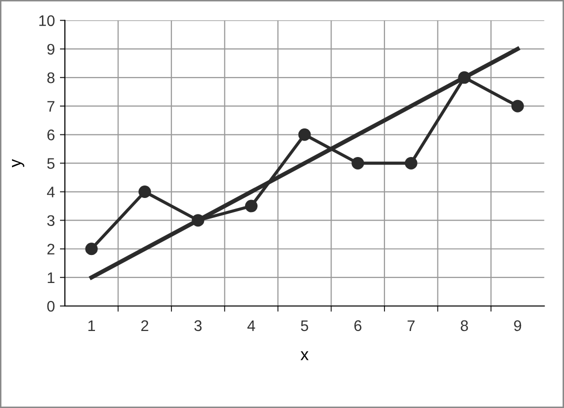 The image size is (564, 408). I want to click on y-tick-label: 1, so click(51, 277).